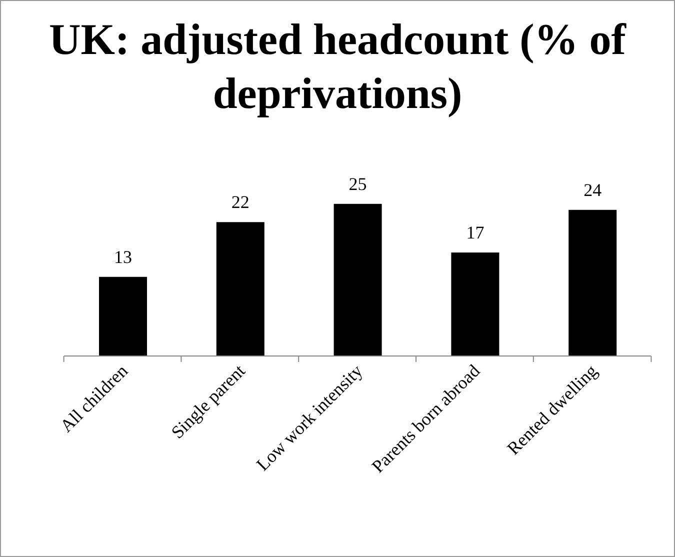 Image resolution: width=675 pixels, height=557 pixels. I want to click on data-label: 13, so click(123, 256).